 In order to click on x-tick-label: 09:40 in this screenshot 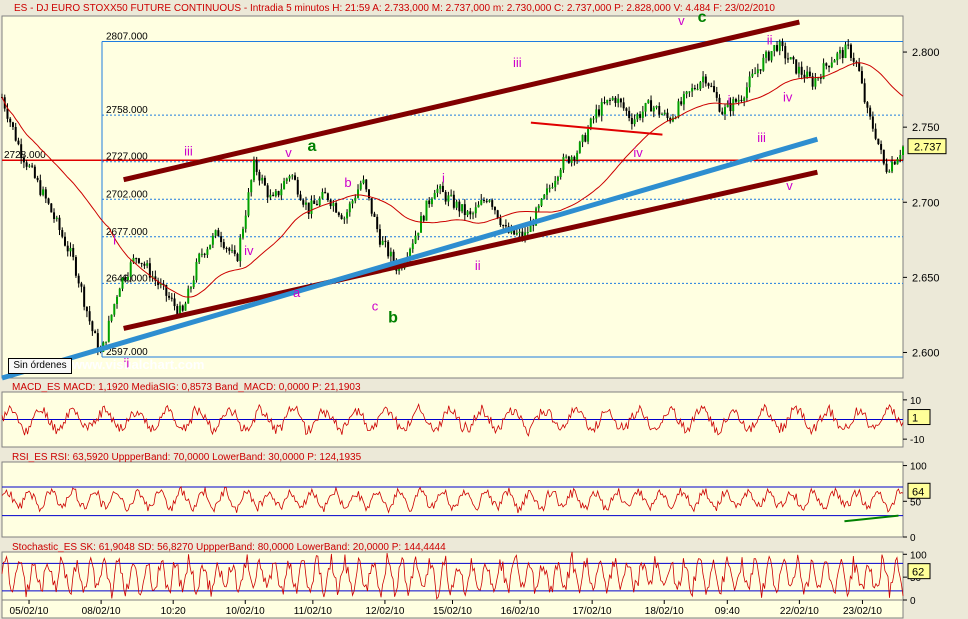, I will do `click(727, 611)`.